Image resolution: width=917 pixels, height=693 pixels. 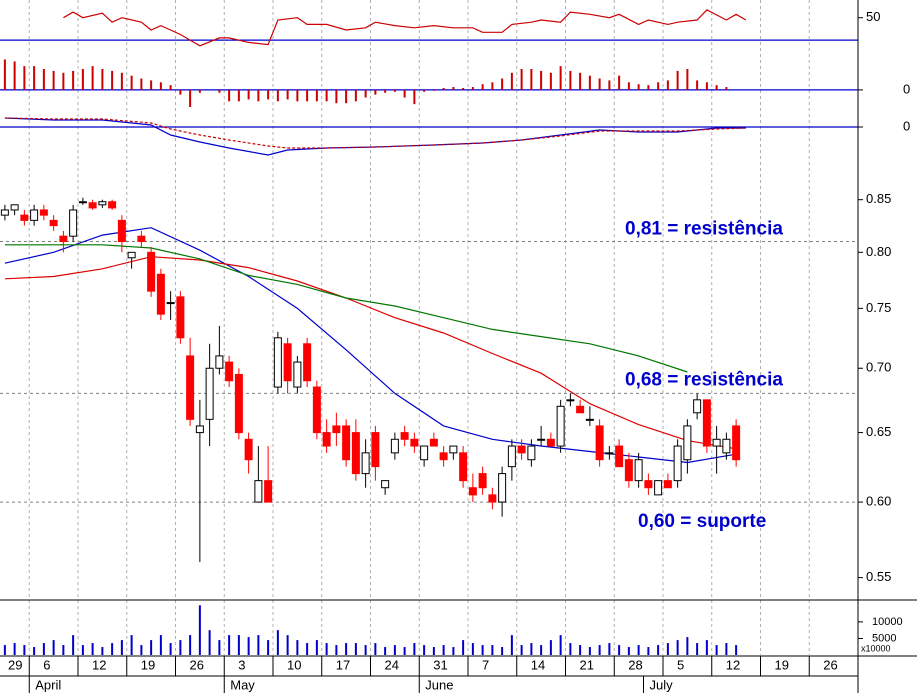 What do you see at coordinates (878, 576) in the screenshot?
I see `y-tick-label: 0.55` at bounding box center [878, 576].